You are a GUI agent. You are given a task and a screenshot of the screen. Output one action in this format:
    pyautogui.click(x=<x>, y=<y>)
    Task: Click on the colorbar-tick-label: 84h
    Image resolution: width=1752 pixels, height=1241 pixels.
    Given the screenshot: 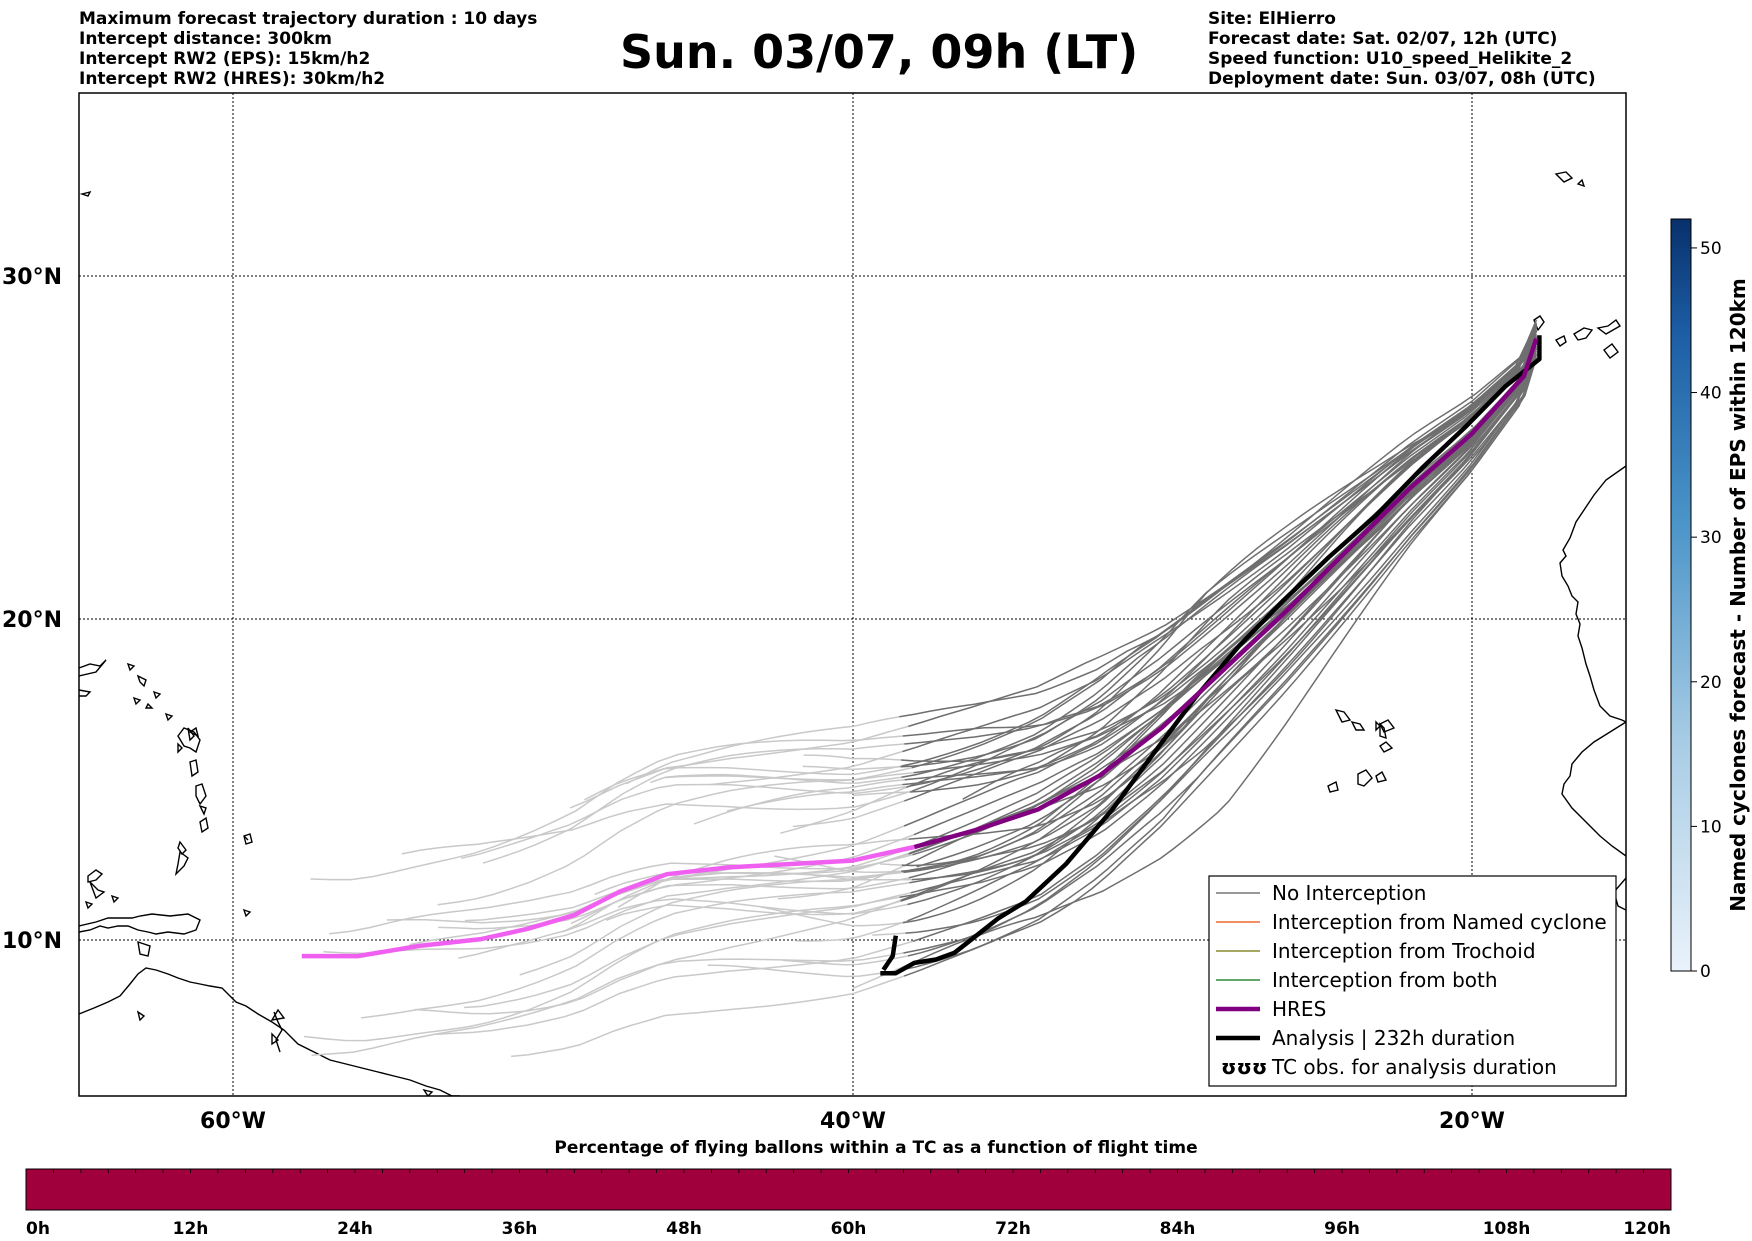 What is the action you would take?
    pyautogui.click(x=1178, y=1229)
    